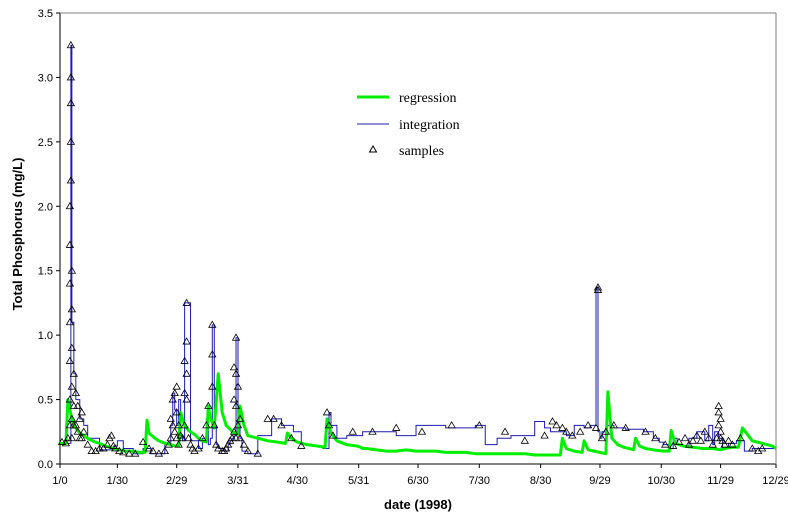 The width and height of the screenshot is (788, 526). Describe the element at coordinates (297, 481) in the screenshot. I see `x-tick-label: 4/30` at that location.